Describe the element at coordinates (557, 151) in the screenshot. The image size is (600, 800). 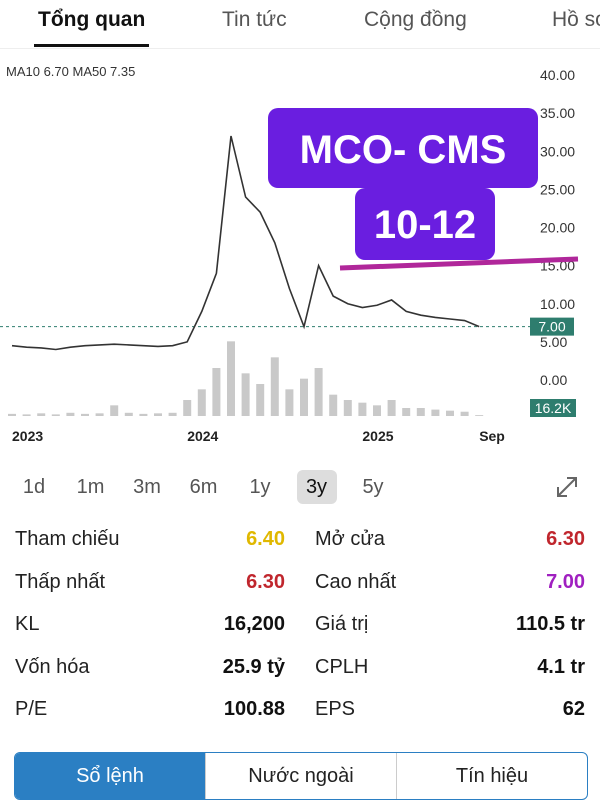
I see `y-tick-label: 30.00` at that location.